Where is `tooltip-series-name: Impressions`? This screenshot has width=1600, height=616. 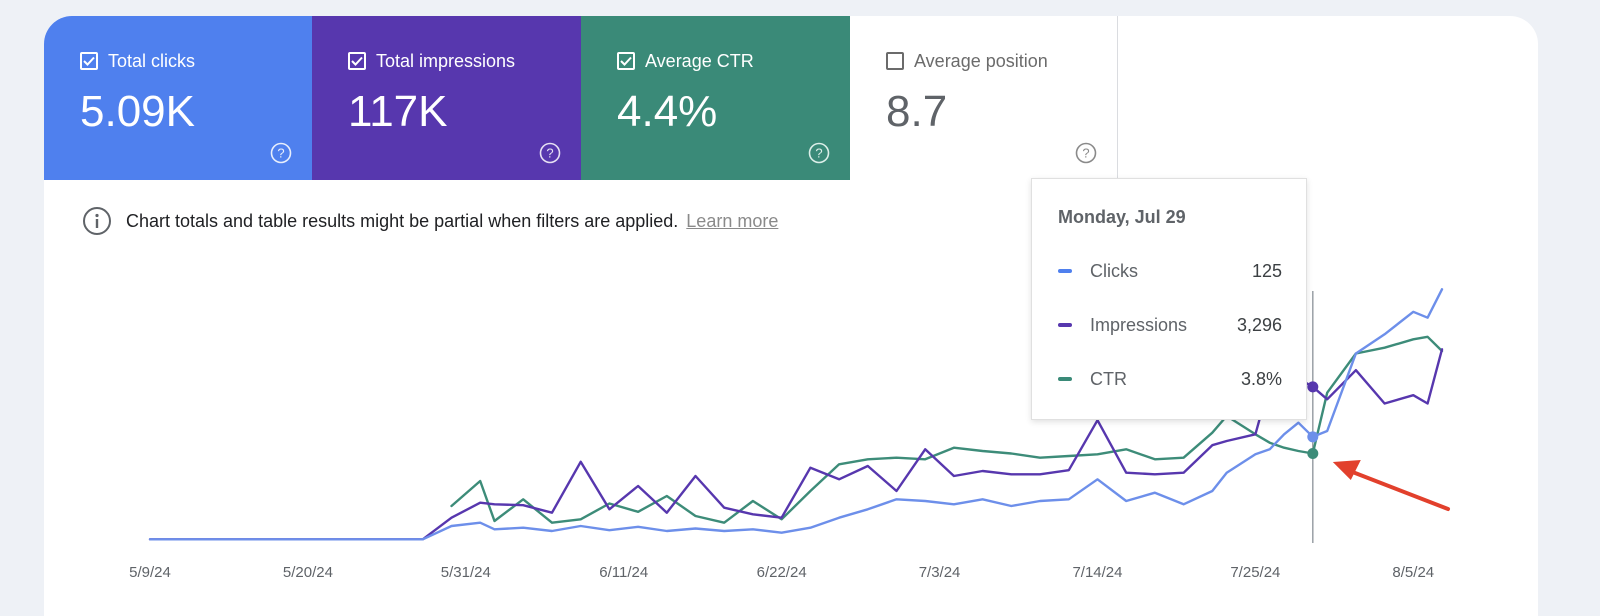 tooltip-series-name: Impressions is located at coordinates (1139, 324).